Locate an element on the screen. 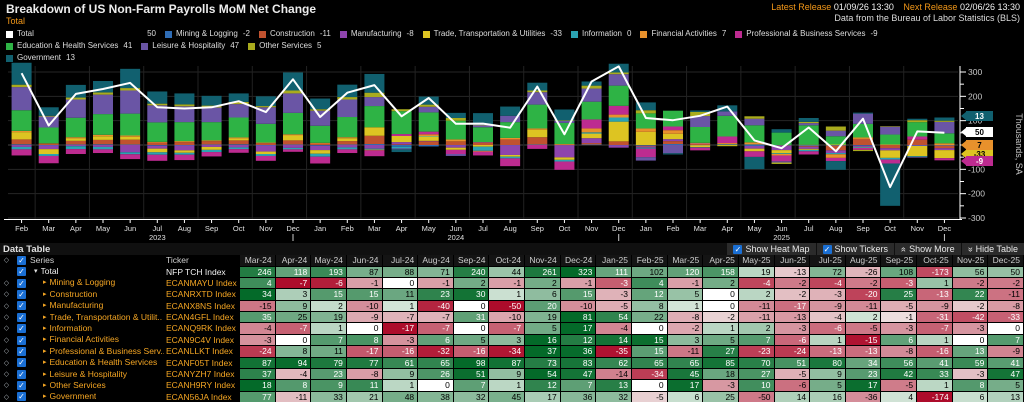 This screenshot has height=402, width=1024. legend-item: Other Services 5 is located at coordinates (284, 46).